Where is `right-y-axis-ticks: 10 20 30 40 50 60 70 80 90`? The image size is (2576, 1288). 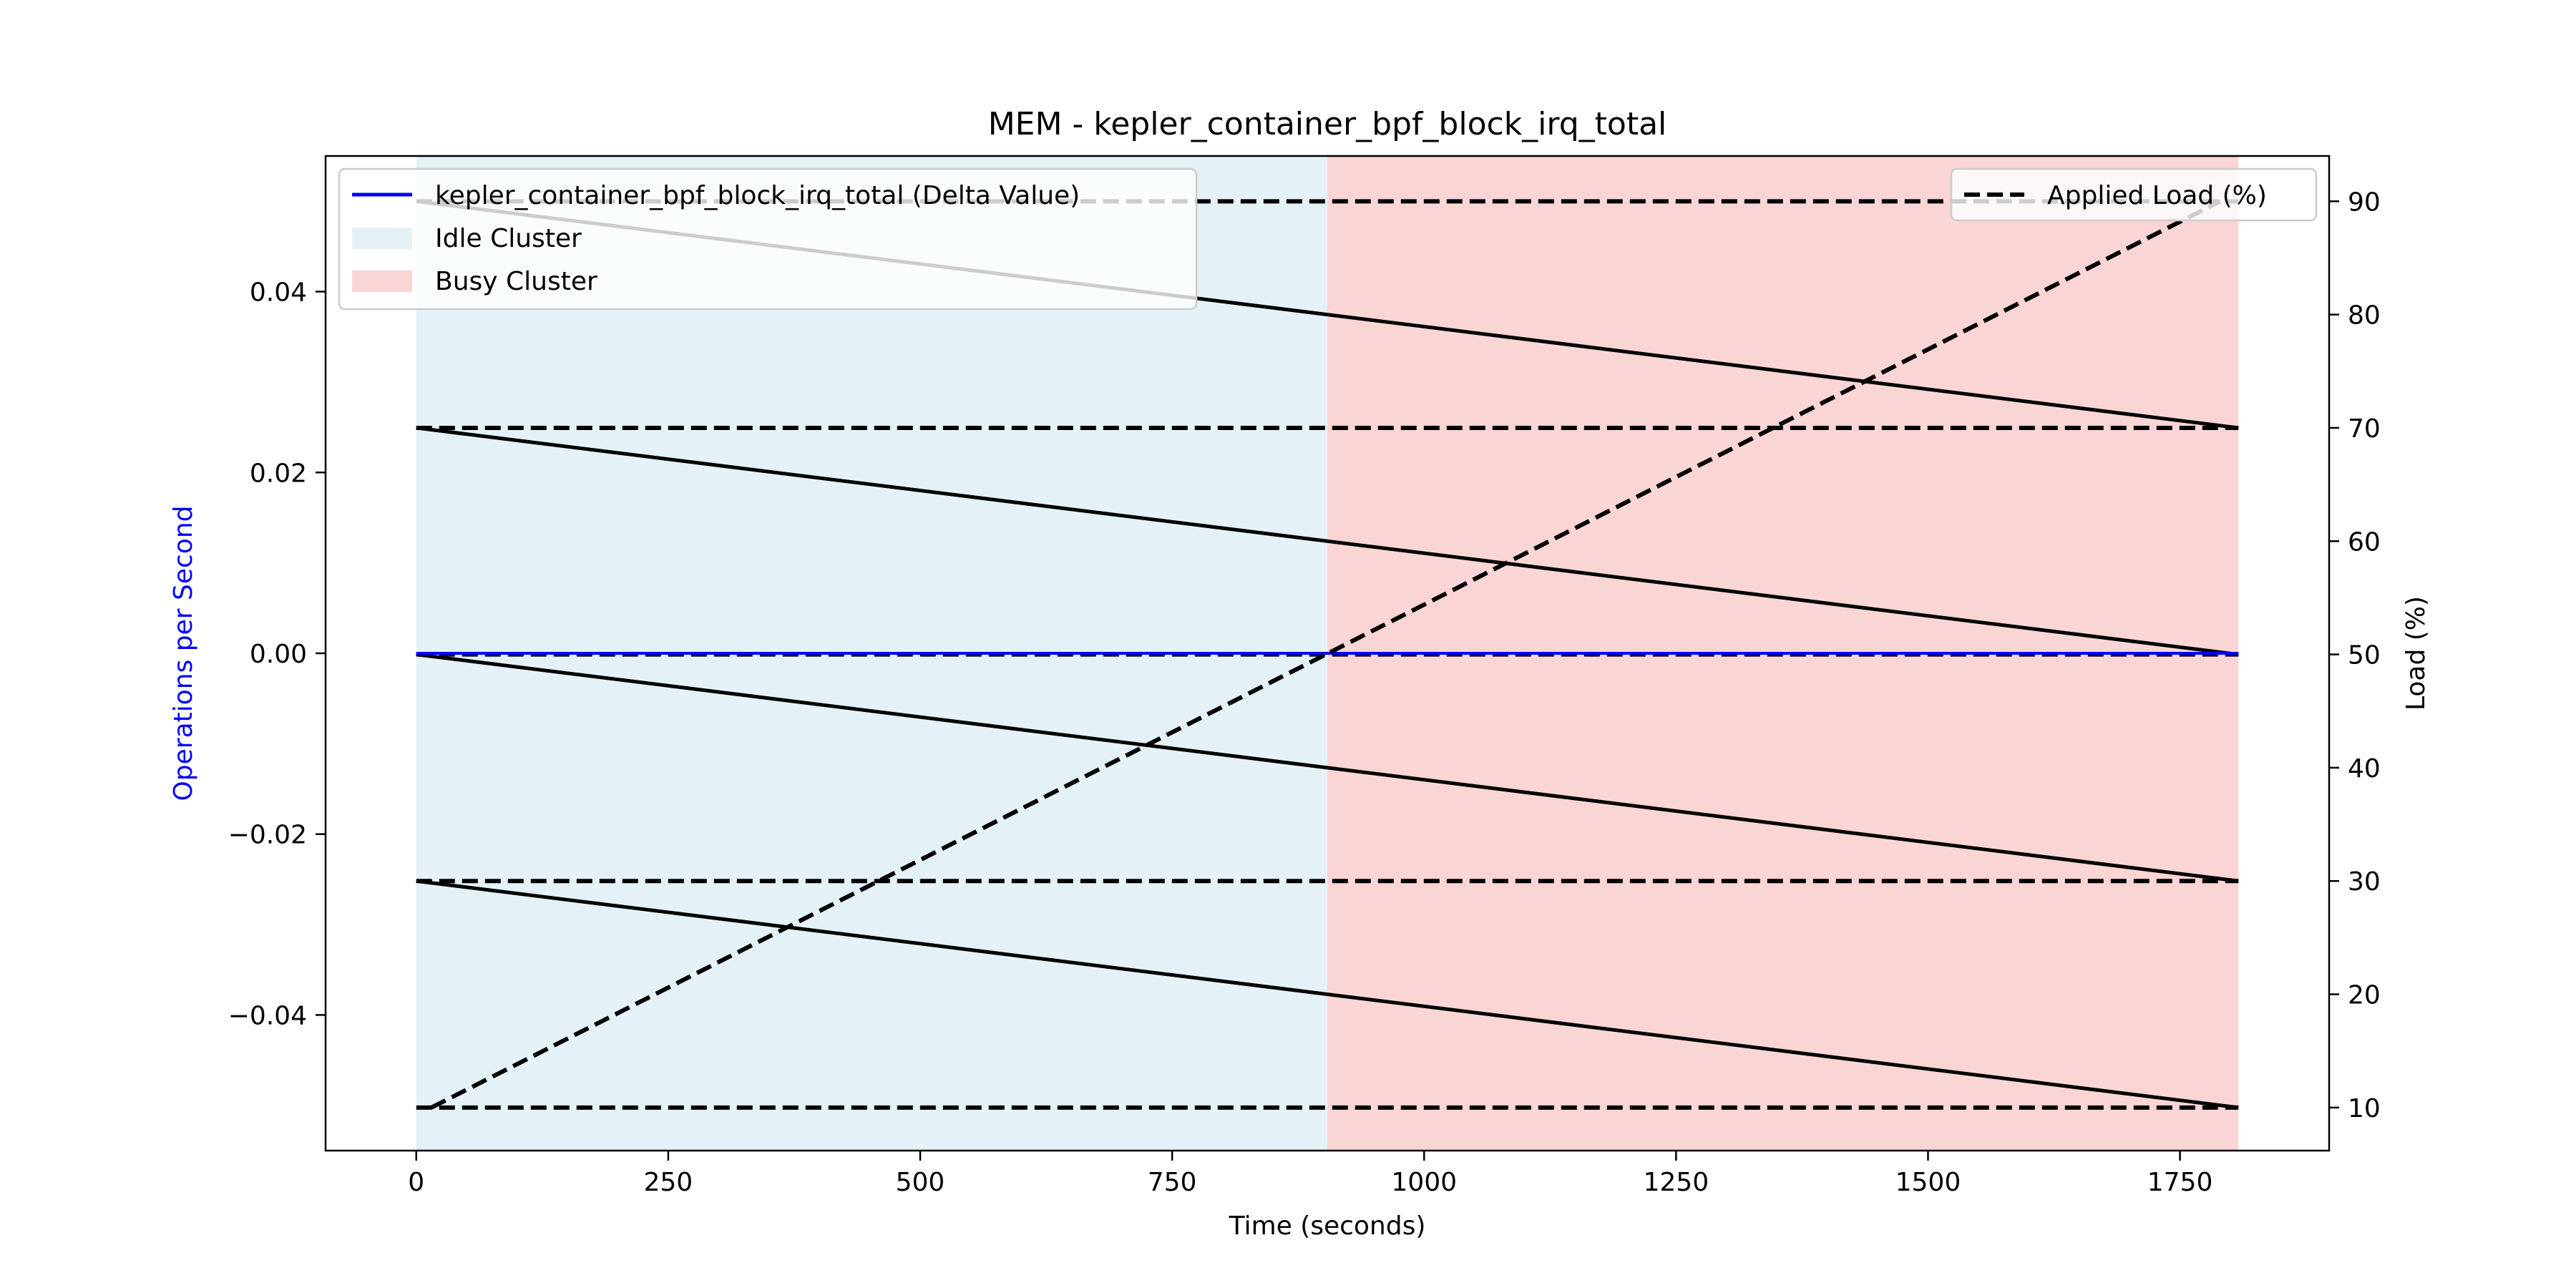
right-y-axis-ticks: 10 20 30 40 50 60 70 80 90 is located at coordinates (2355, 655).